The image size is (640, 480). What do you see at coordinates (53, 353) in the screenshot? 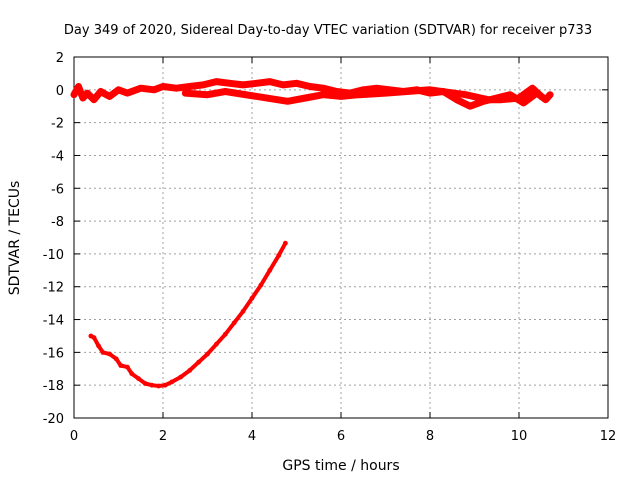
I see `y-tick-label: -16` at bounding box center [53, 353].